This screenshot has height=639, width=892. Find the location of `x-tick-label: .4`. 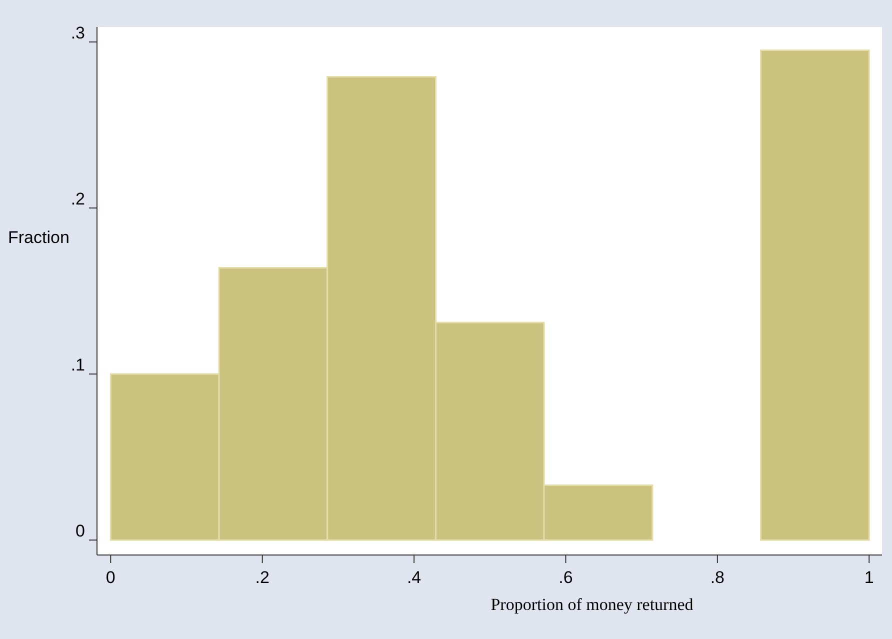

x-tick-label: .4 is located at coordinates (414, 578).